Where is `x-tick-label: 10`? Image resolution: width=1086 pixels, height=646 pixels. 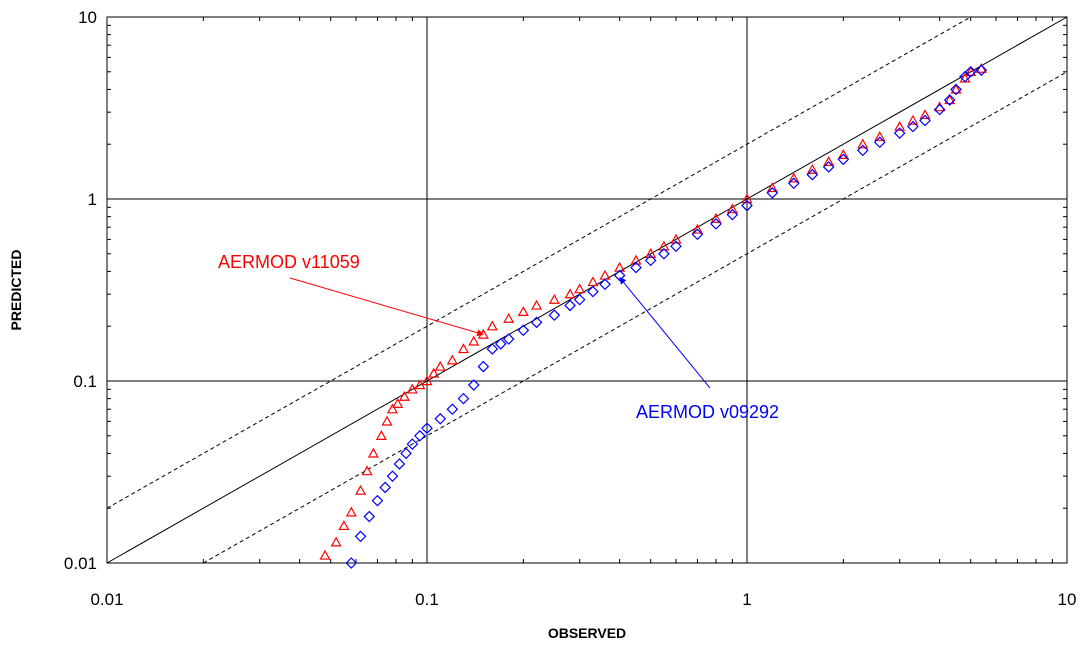
x-tick-label: 10 is located at coordinates (1067, 599).